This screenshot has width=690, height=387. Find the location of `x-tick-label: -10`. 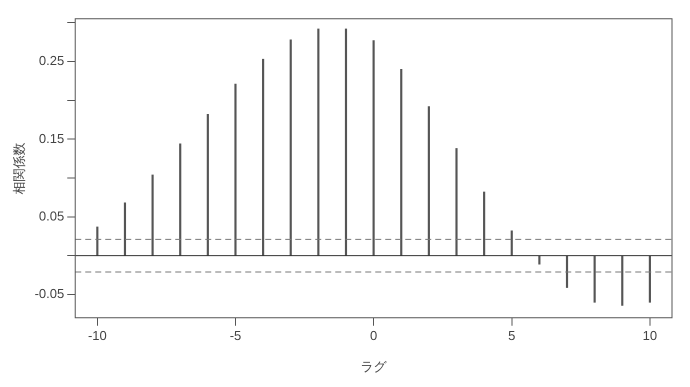

x-tick-label: -10 is located at coordinates (97, 336).